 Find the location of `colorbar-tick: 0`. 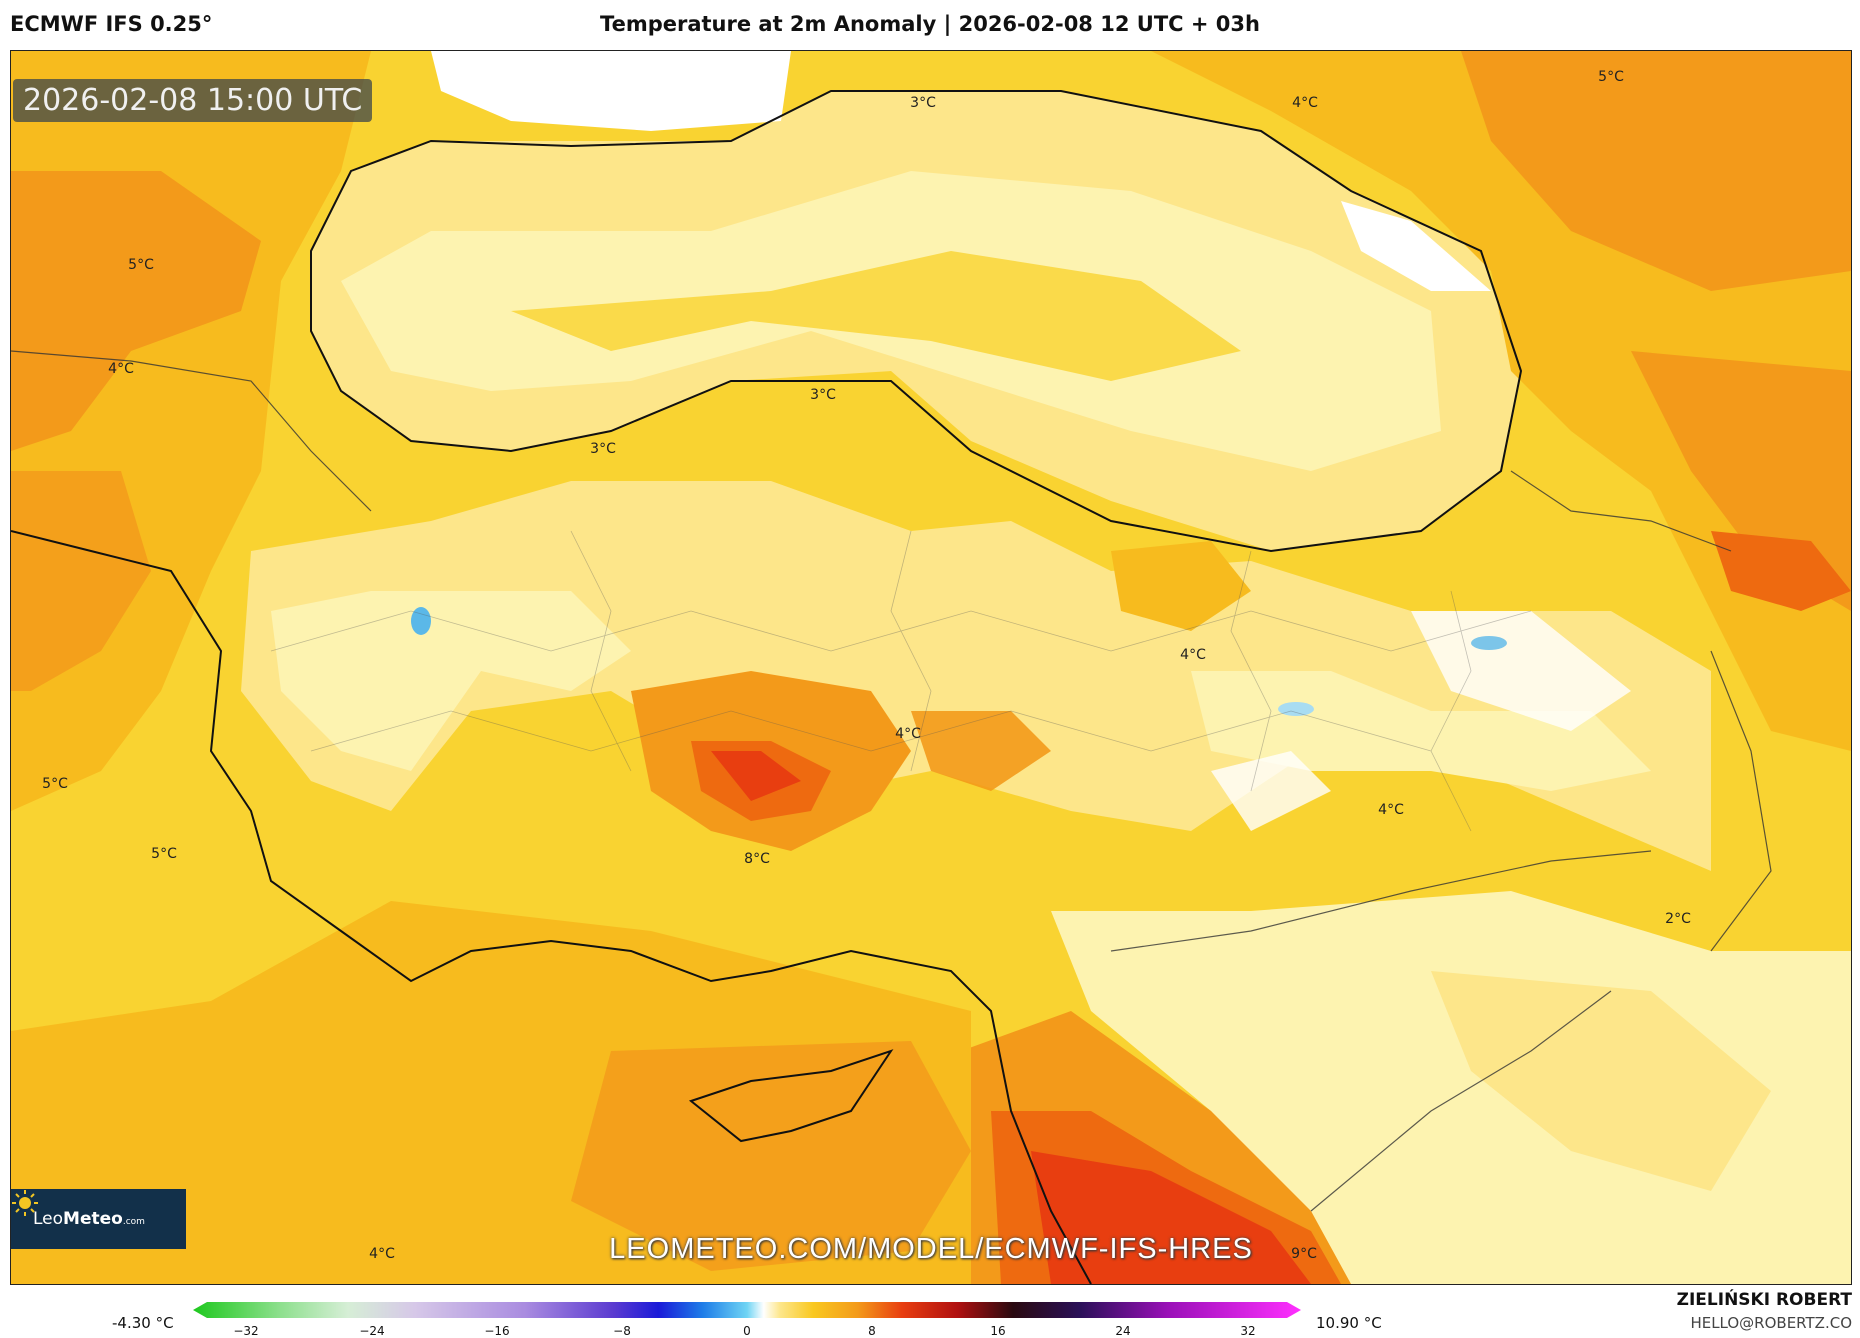

colorbar-tick: 0 is located at coordinates (747, 1331).